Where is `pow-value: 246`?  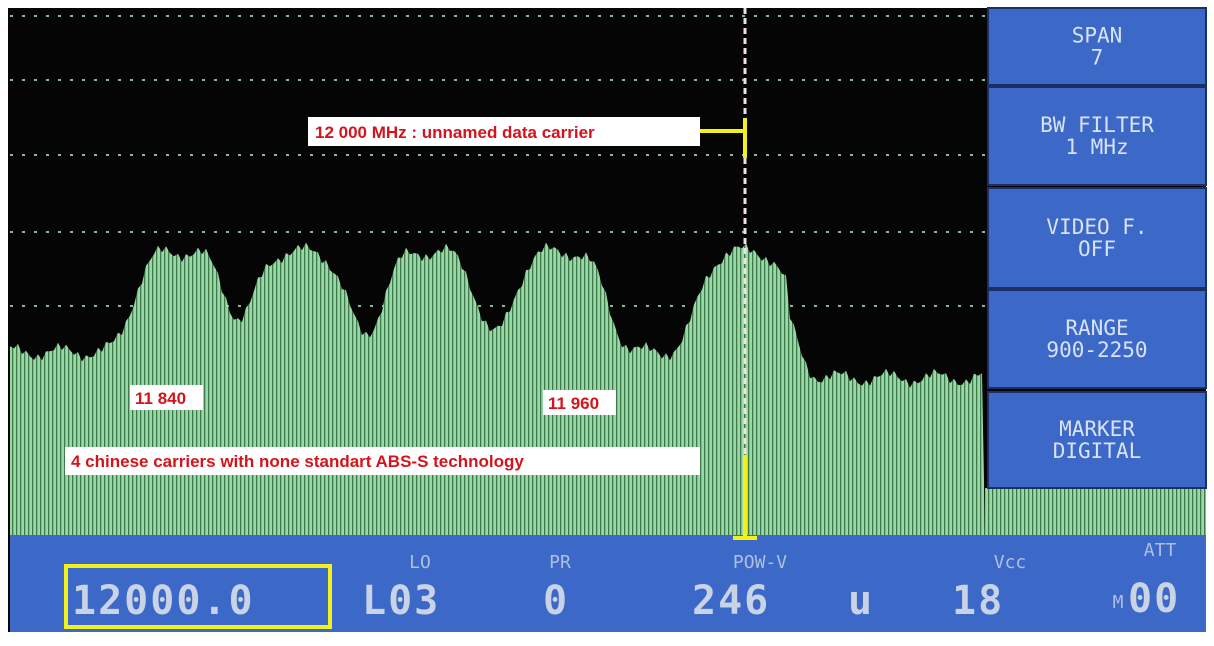 pow-value: 246 is located at coordinates (731, 601).